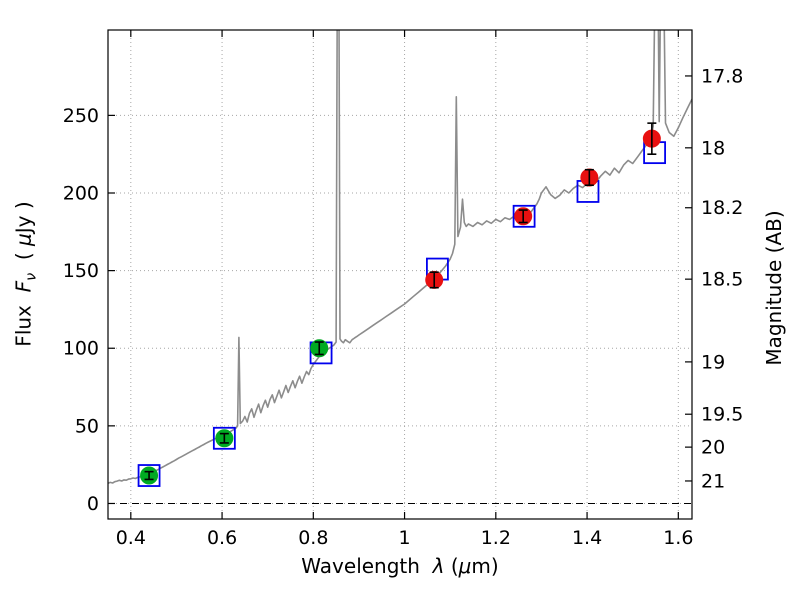 Image resolution: width=800 pixels, height=600 pixels. I want to click on x-axis-title: Wavelength λ (μm), so click(400, 566).